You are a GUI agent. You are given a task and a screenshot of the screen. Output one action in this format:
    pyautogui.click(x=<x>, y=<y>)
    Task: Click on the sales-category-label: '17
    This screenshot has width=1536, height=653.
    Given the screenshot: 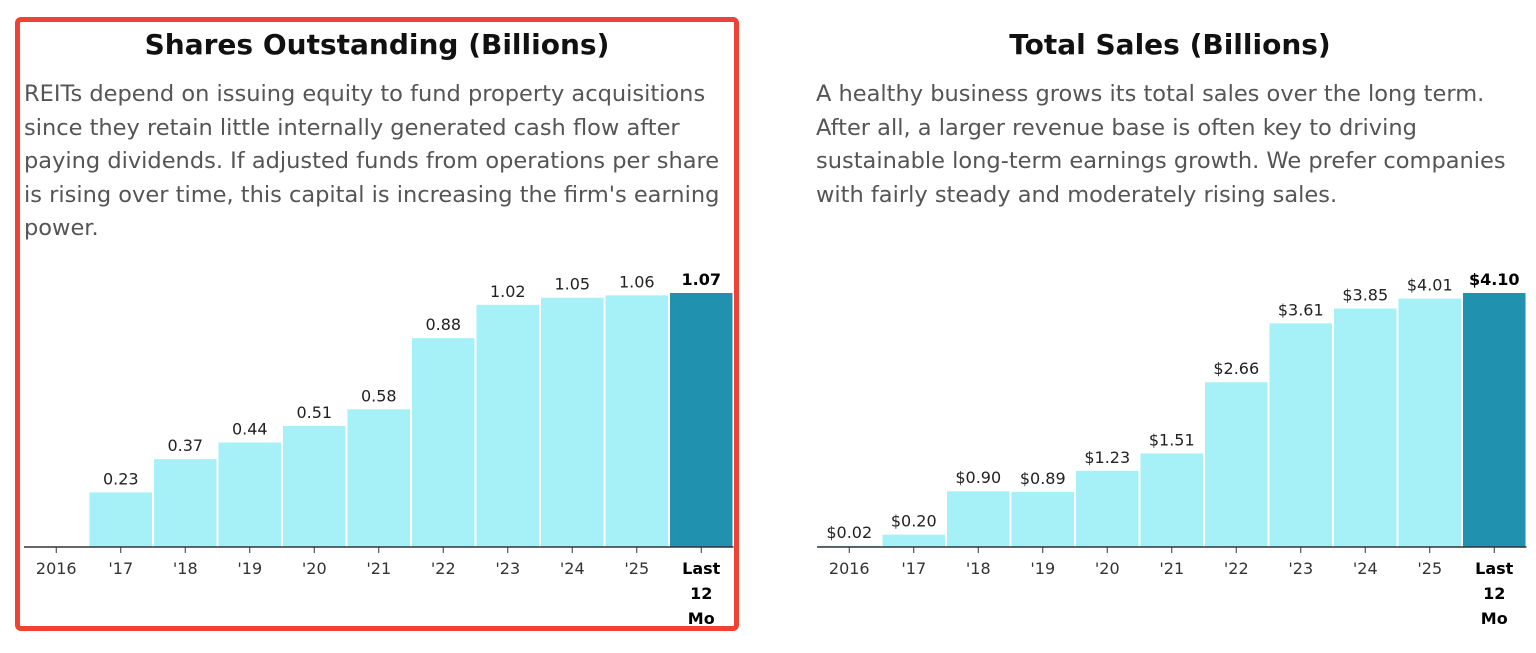 What is the action you would take?
    pyautogui.click(x=913, y=568)
    